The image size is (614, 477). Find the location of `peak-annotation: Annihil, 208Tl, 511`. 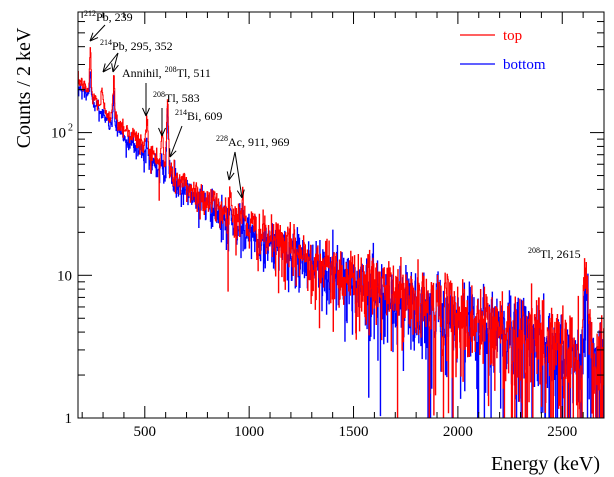

peak-annotation: Annihil, 208Tl, 511 is located at coordinates (166, 91).